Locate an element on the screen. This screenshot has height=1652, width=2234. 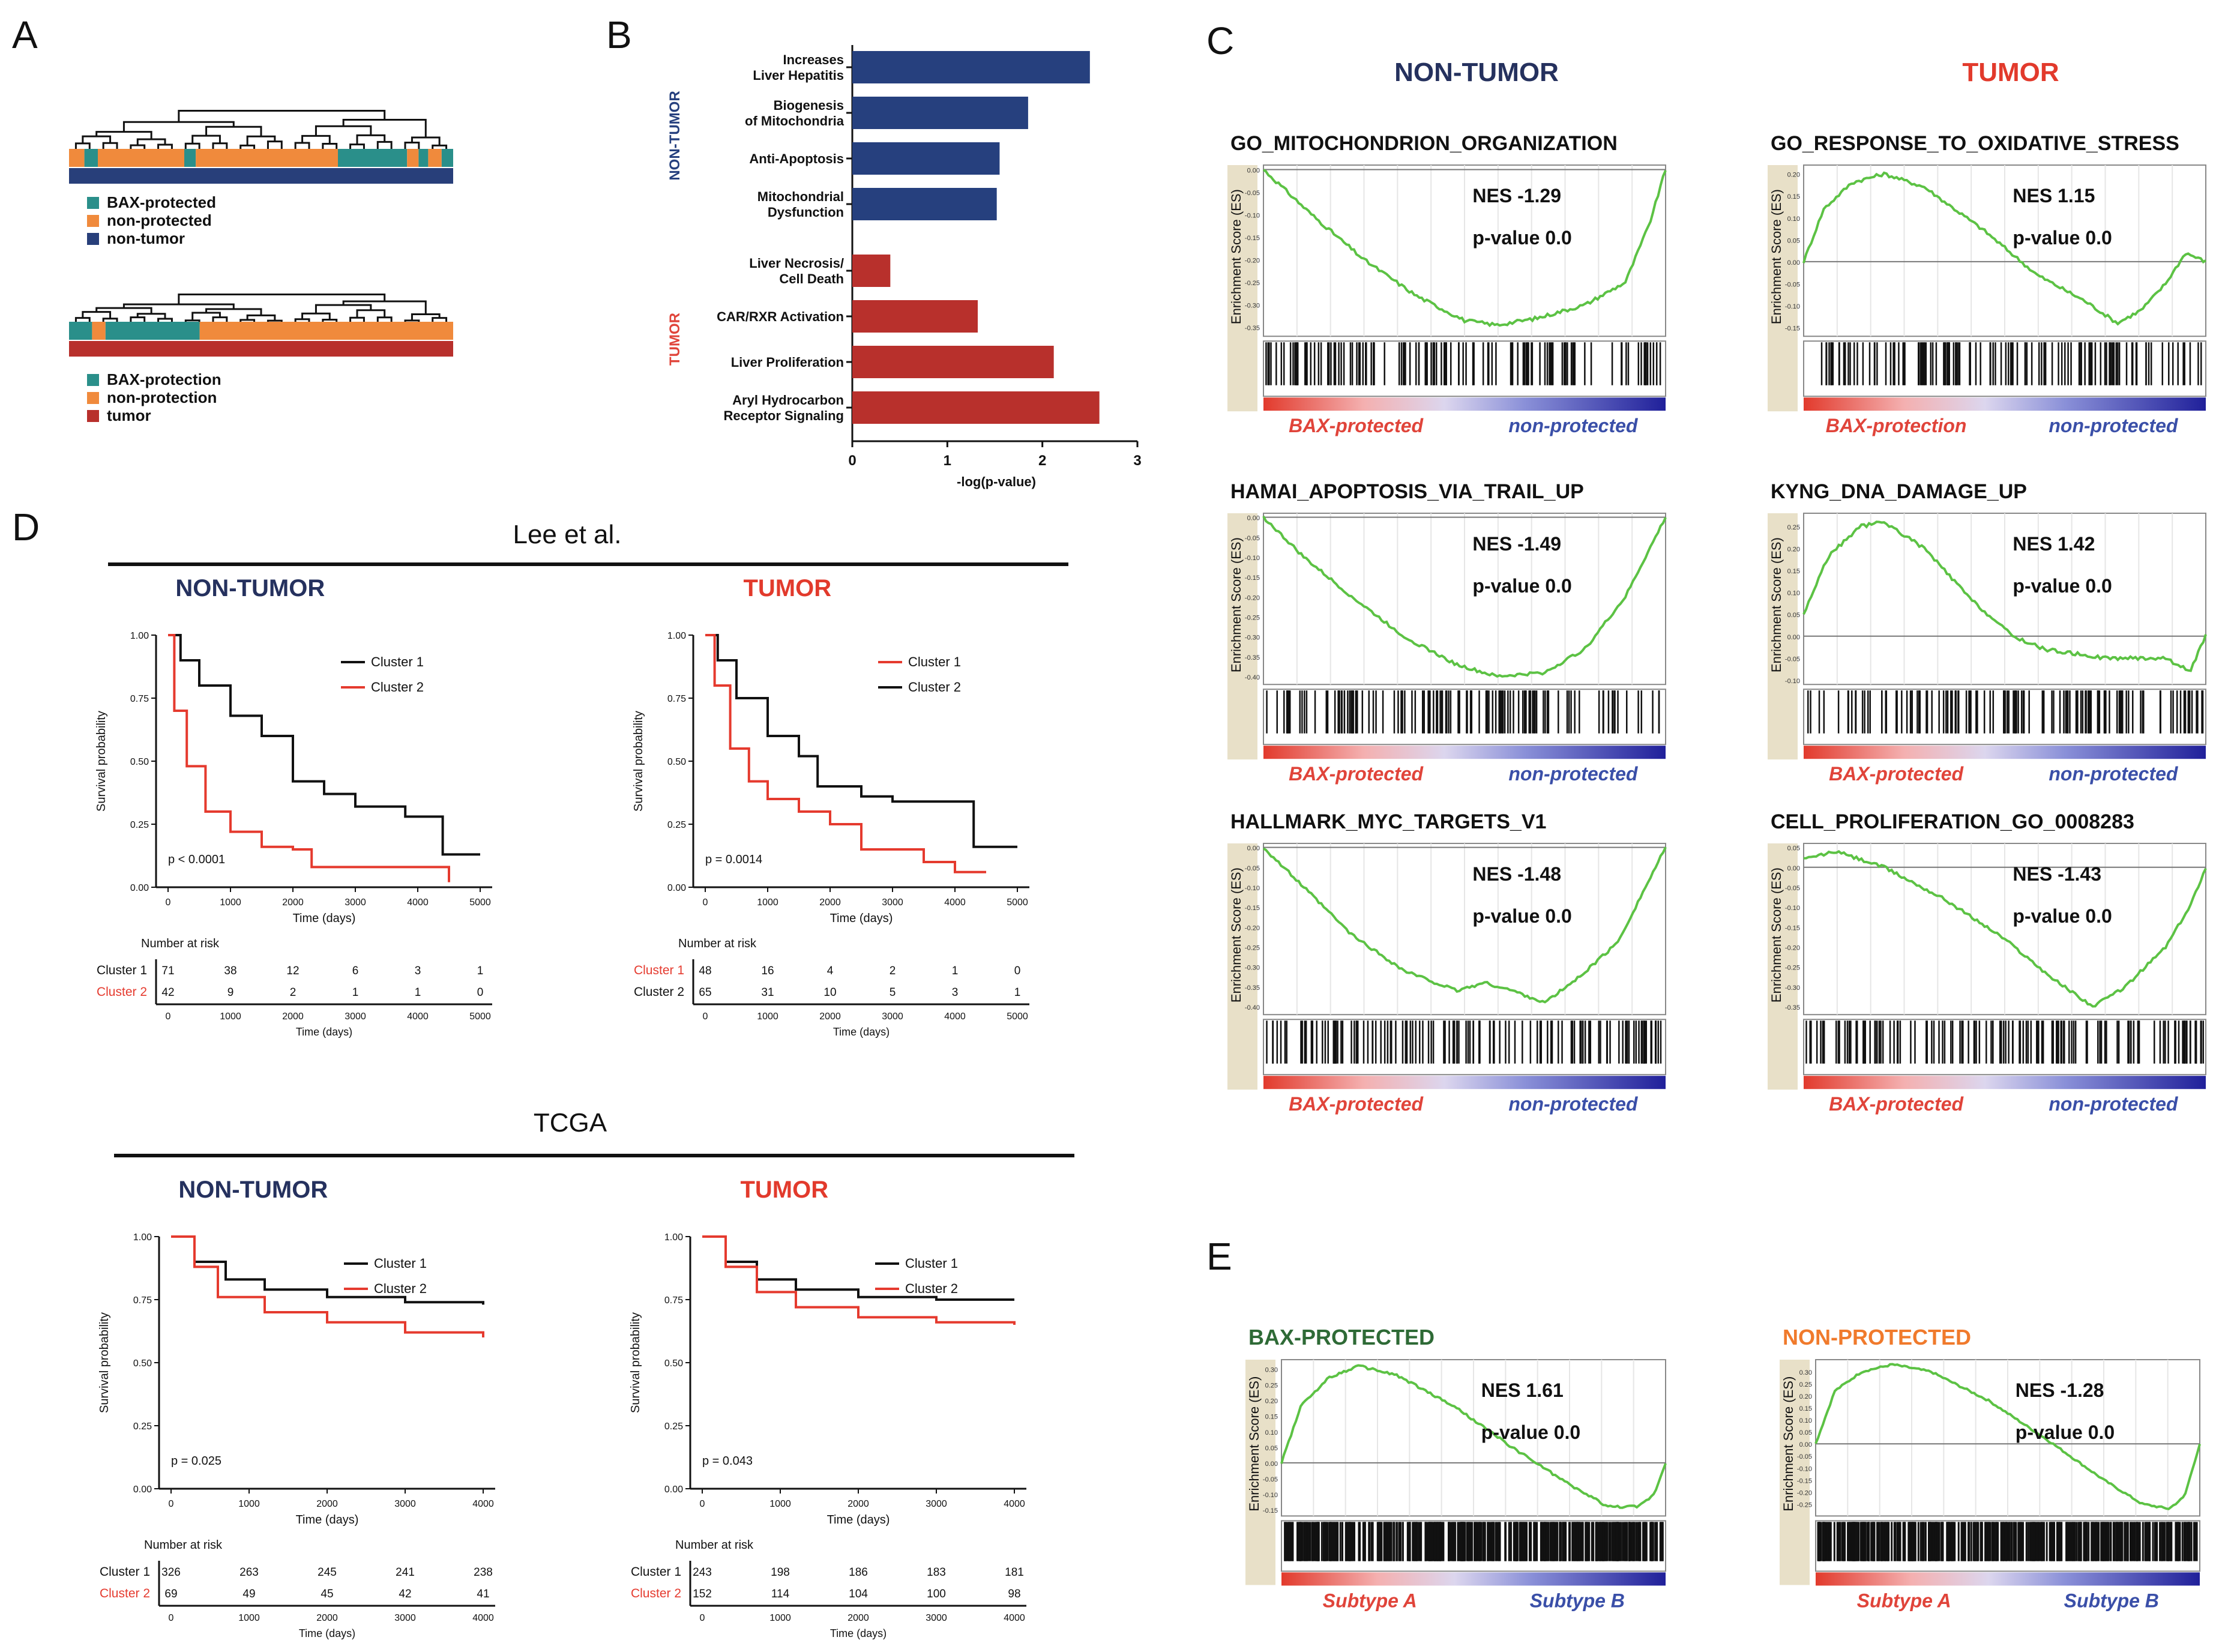
y-tick-label: -0.15 is located at coordinates (1804, 1481).